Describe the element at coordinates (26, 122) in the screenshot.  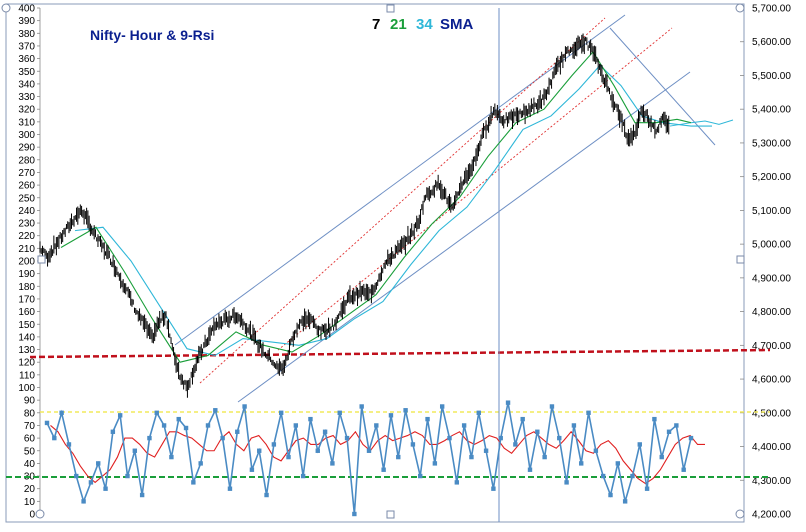
I see `left-tick-label: 310` at that location.